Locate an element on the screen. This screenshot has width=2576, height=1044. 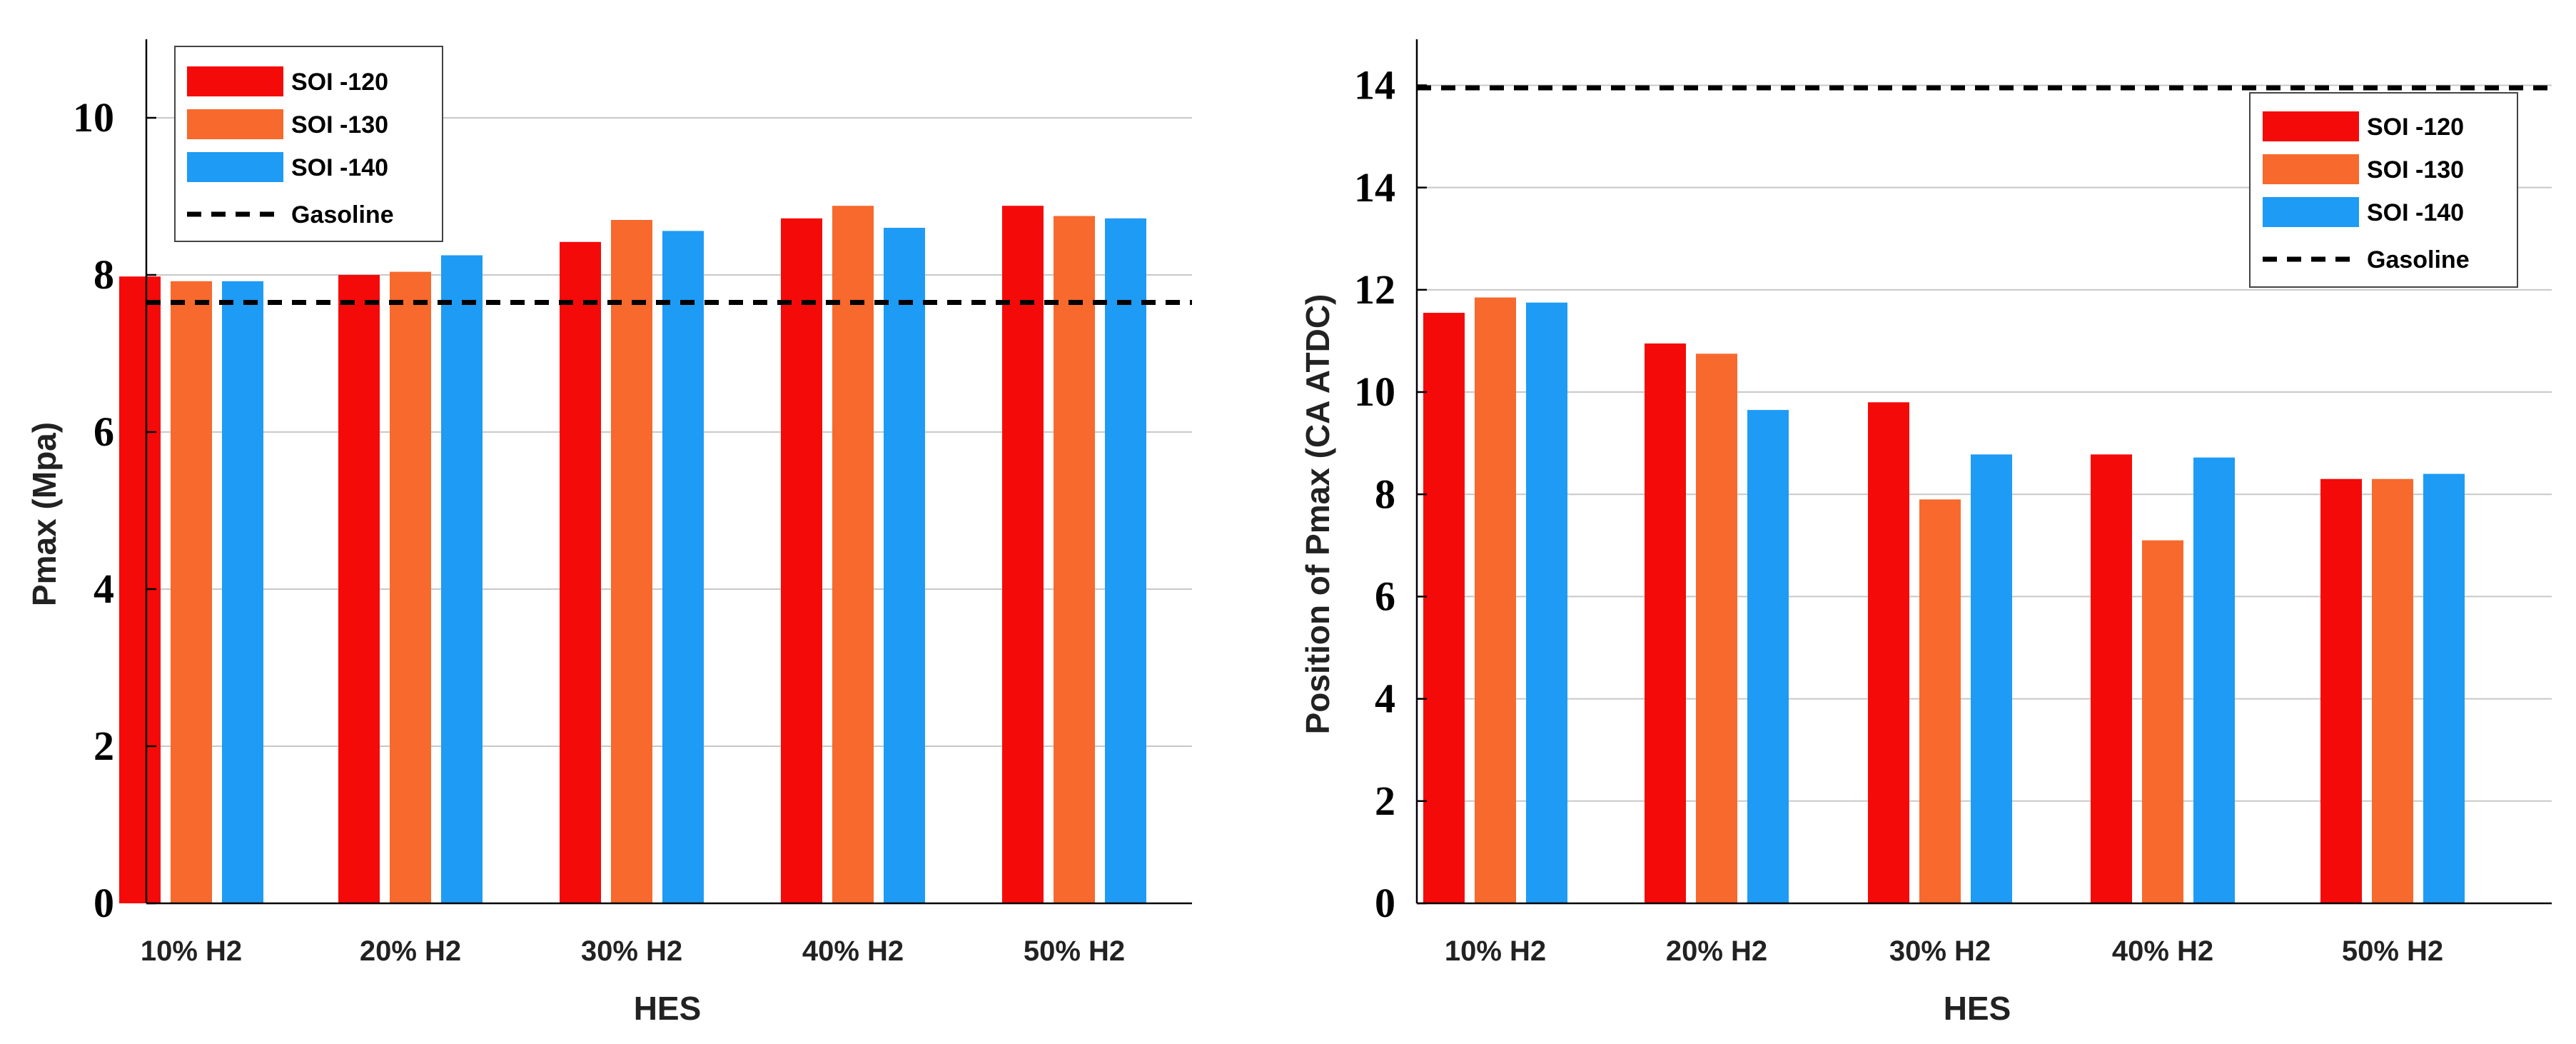
position-x-ticks: 10% H2 20% H2 30% H2 40% H2 50% H2 is located at coordinates (1944, 951).